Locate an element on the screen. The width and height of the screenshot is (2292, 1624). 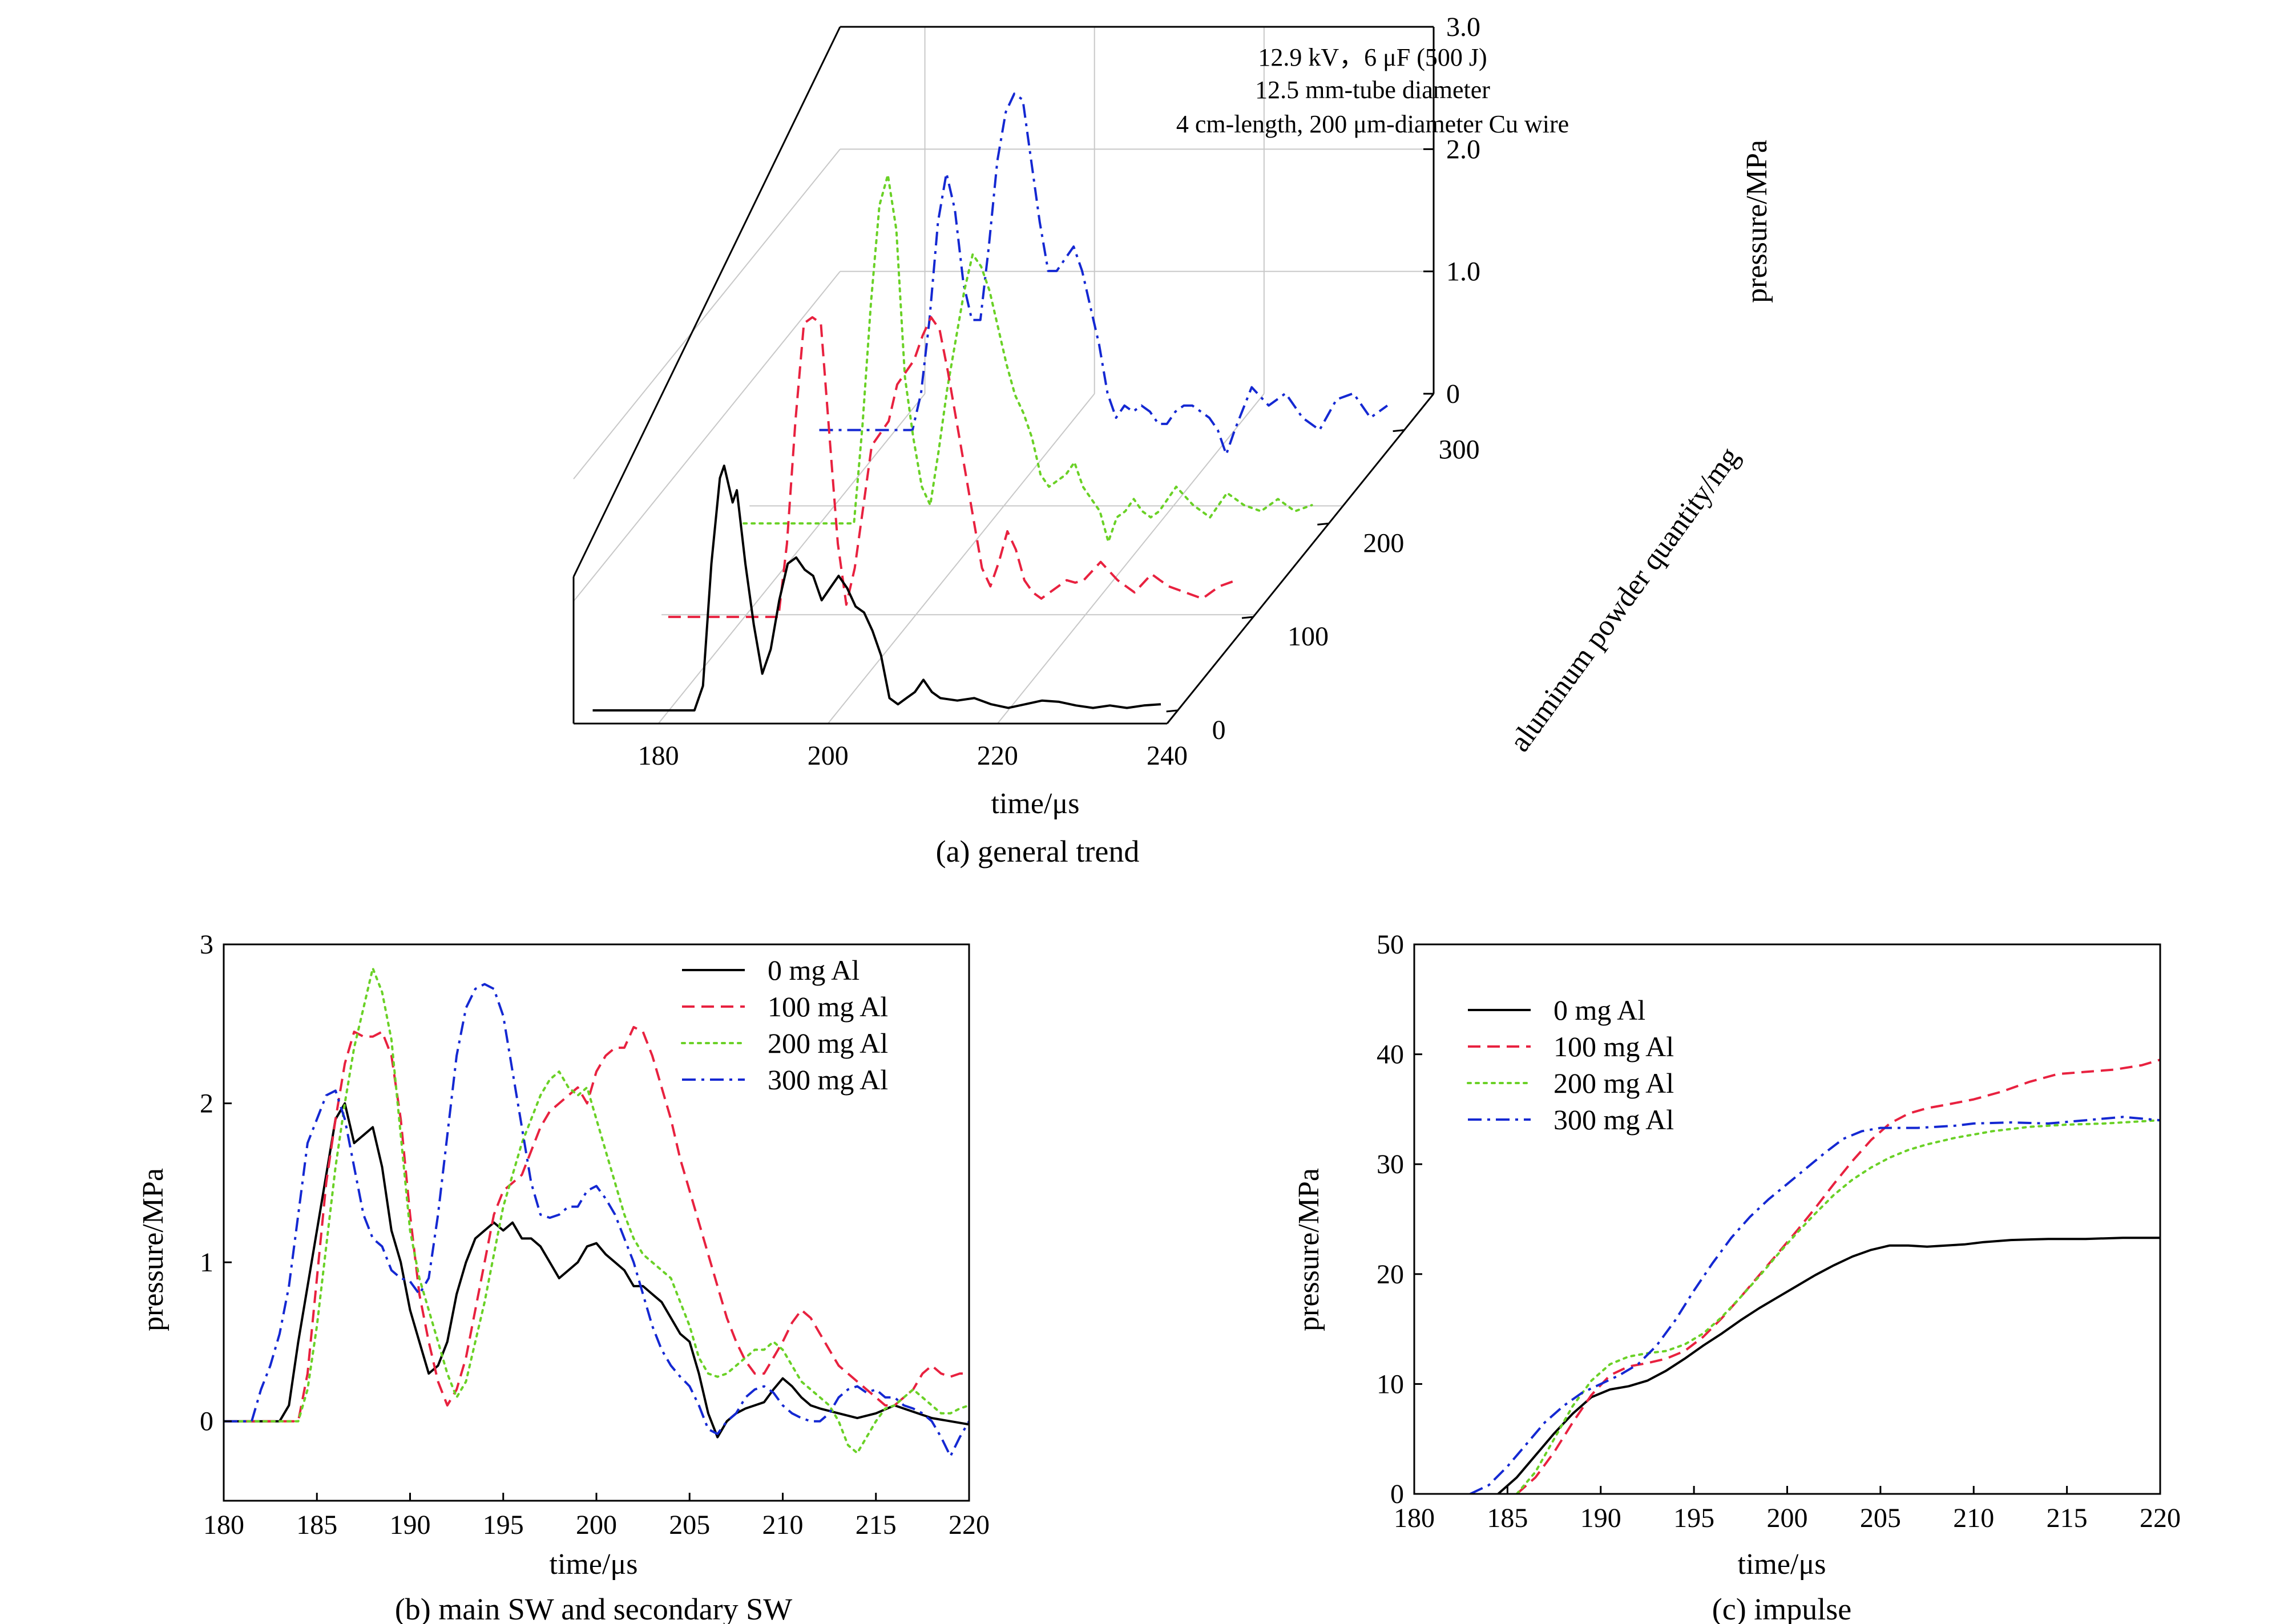
panel-c-x-tick-label-4: 200 is located at coordinates (1787, 1518).